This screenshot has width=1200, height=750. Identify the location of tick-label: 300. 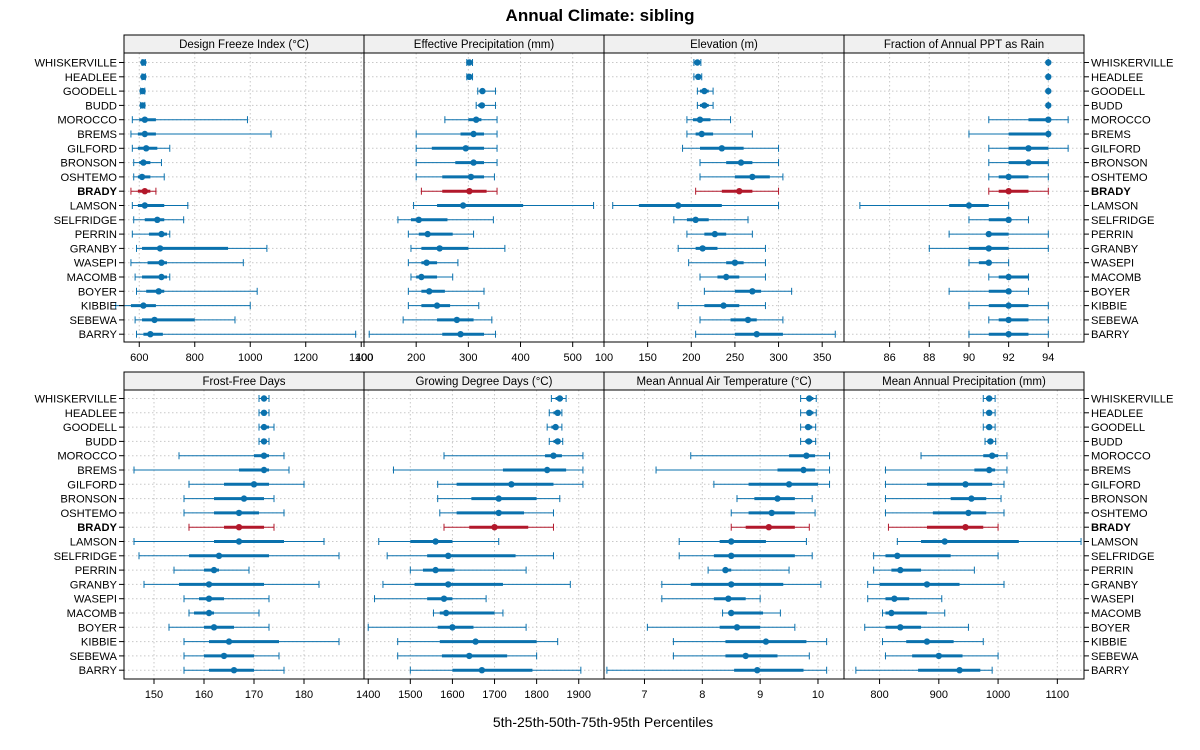
(468, 358).